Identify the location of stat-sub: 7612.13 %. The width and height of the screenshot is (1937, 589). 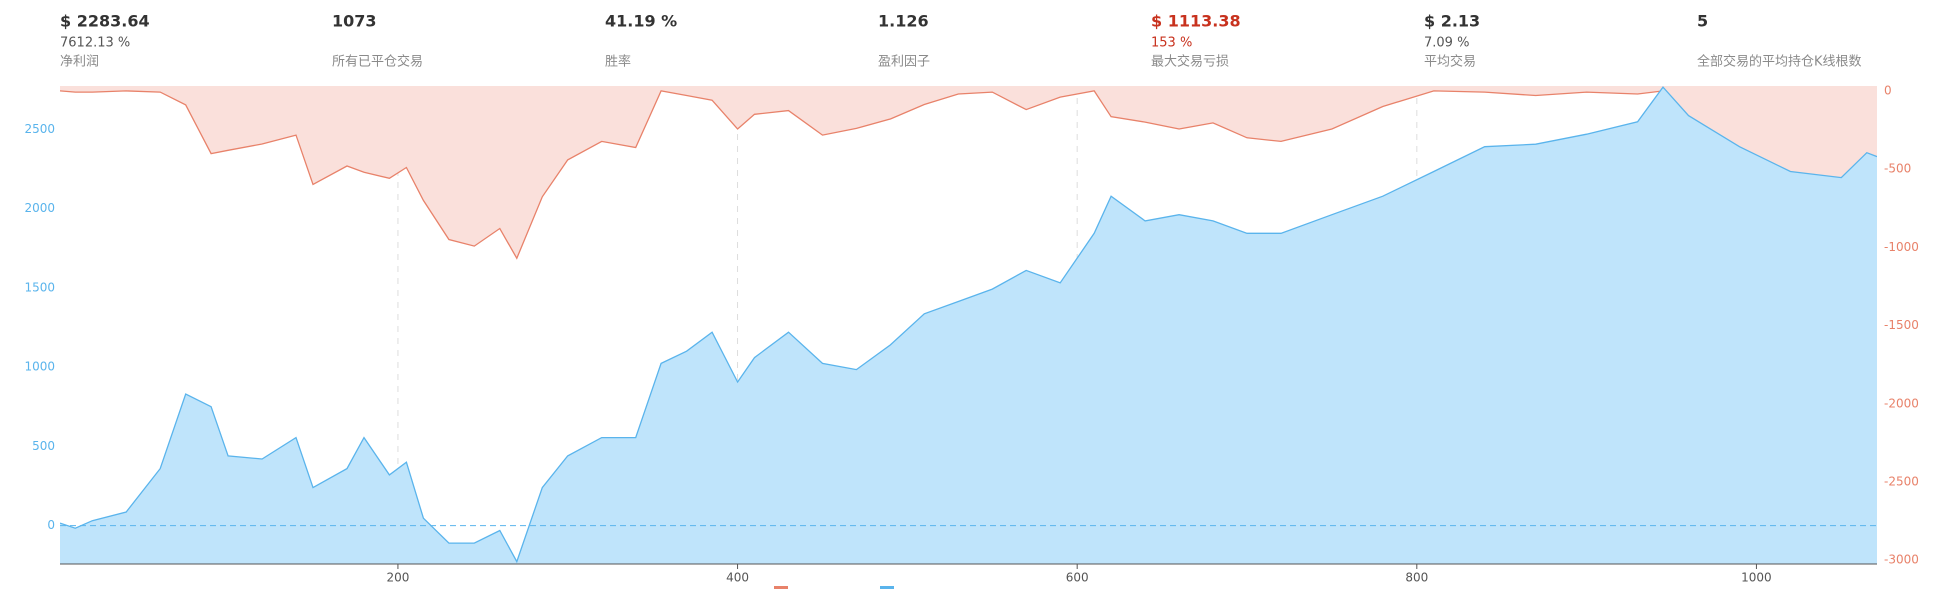
(95, 43).